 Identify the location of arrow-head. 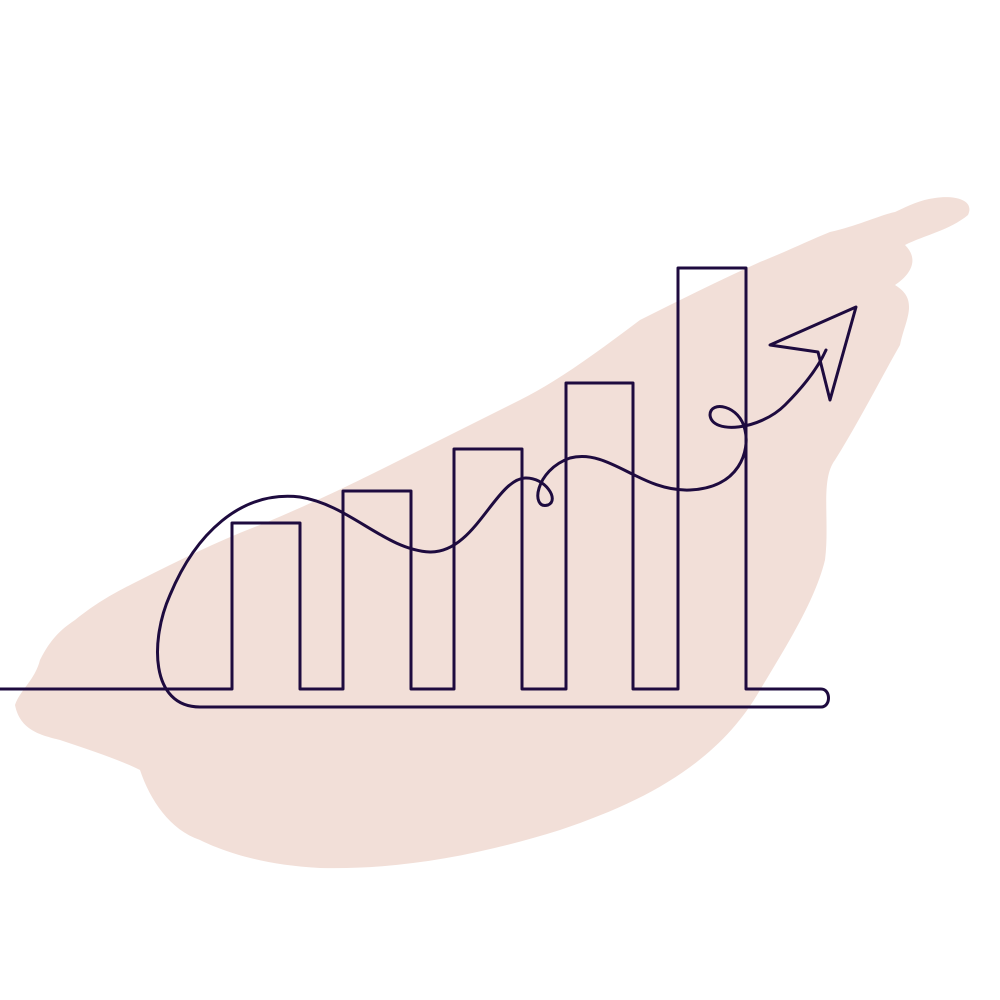
(813, 353).